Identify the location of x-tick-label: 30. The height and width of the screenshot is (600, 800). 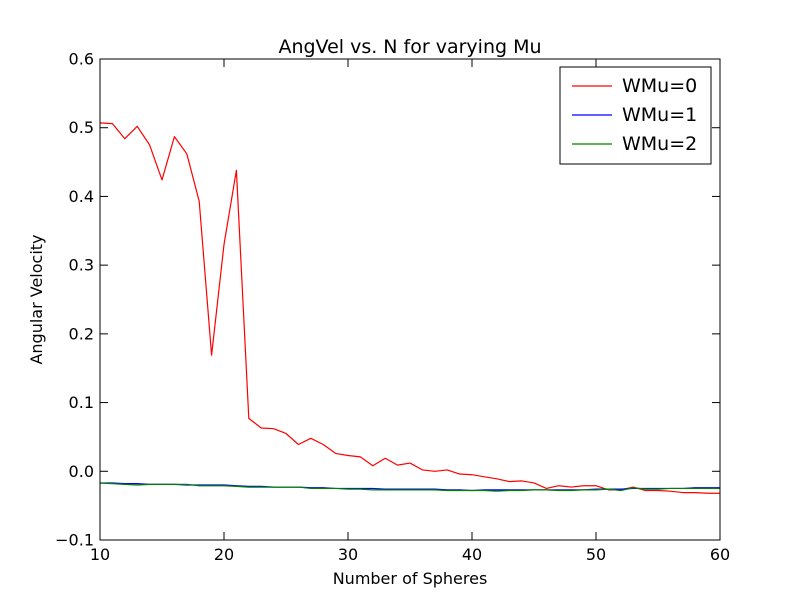
(348, 554).